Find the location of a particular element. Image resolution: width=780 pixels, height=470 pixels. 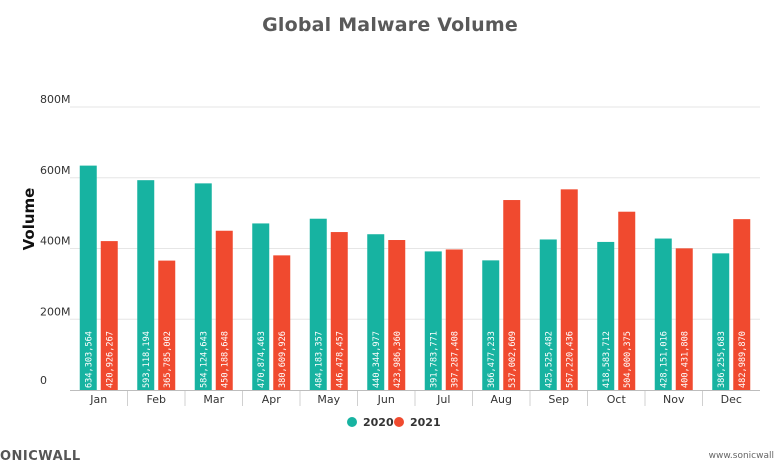

bar-2020-apr is located at coordinates (261, 306).